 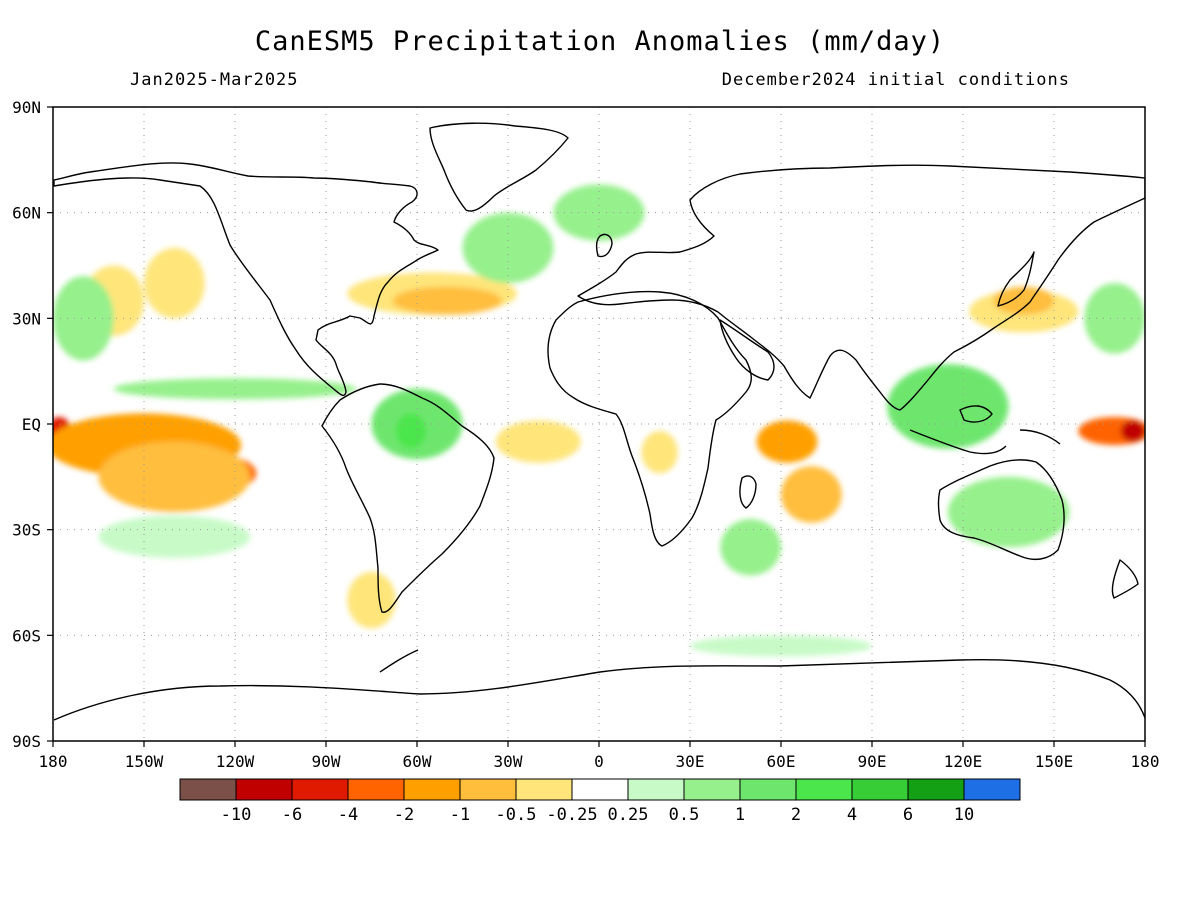 What do you see at coordinates (499, 167) in the screenshot?
I see `coast-greenland` at bounding box center [499, 167].